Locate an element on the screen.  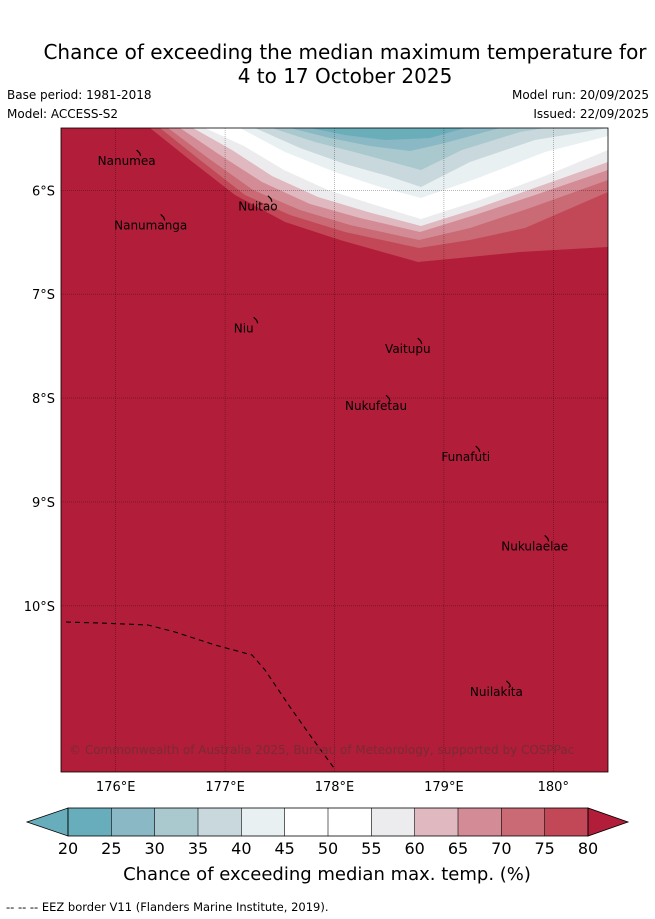
island-label: Funafuti is located at coordinates (465, 457).